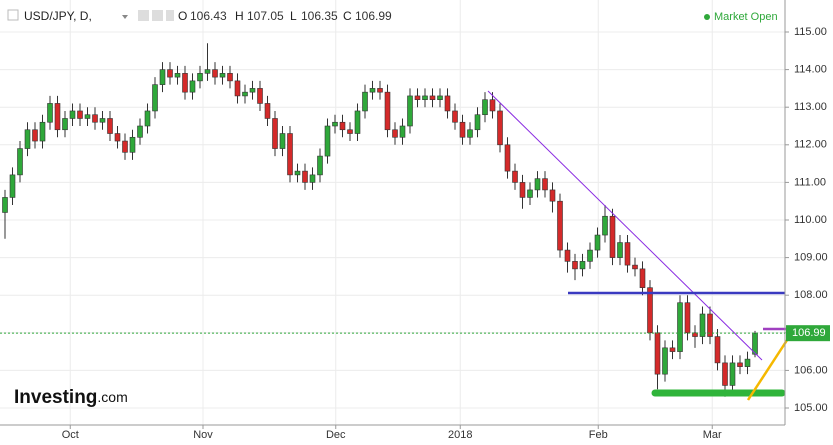  What do you see at coordinates (336, 435) in the screenshot?
I see `x-tick-label: Dec` at bounding box center [336, 435].